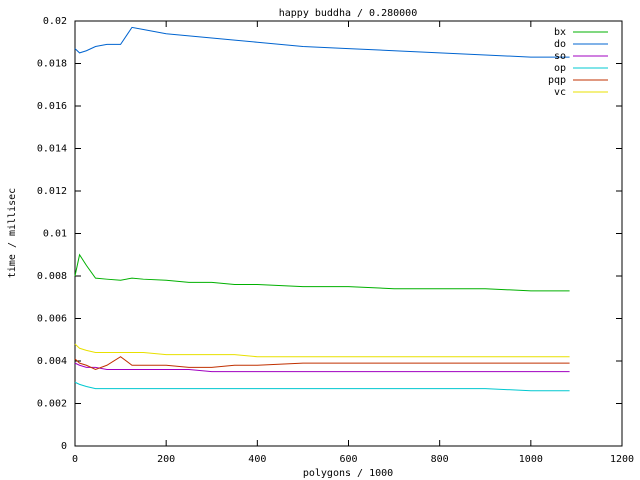 This screenshot has height=480, width=640. Describe the element at coordinates (52, 276) in the screenshot. I see `y-tick-label: 0.008` at that location.